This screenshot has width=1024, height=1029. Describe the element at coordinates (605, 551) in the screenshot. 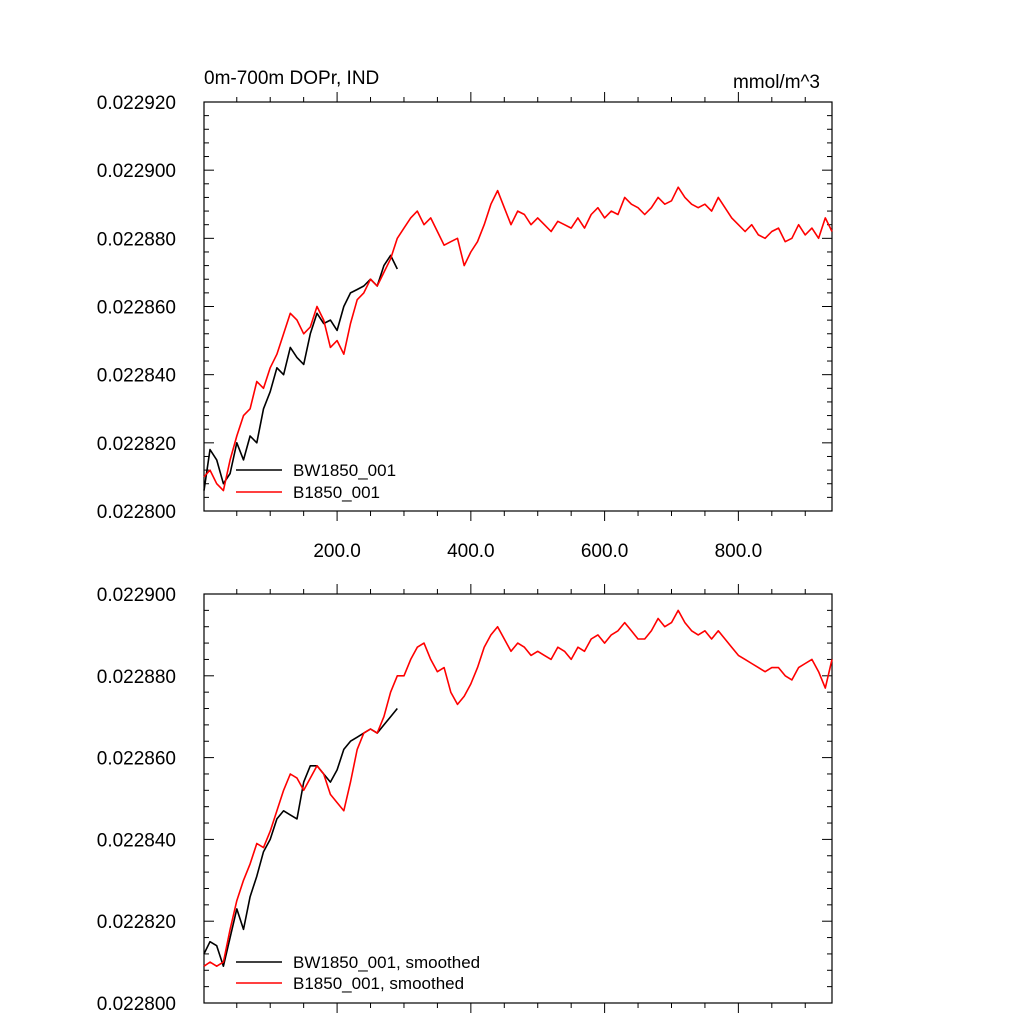

I see `x-tick-label: 600.0` at that location.